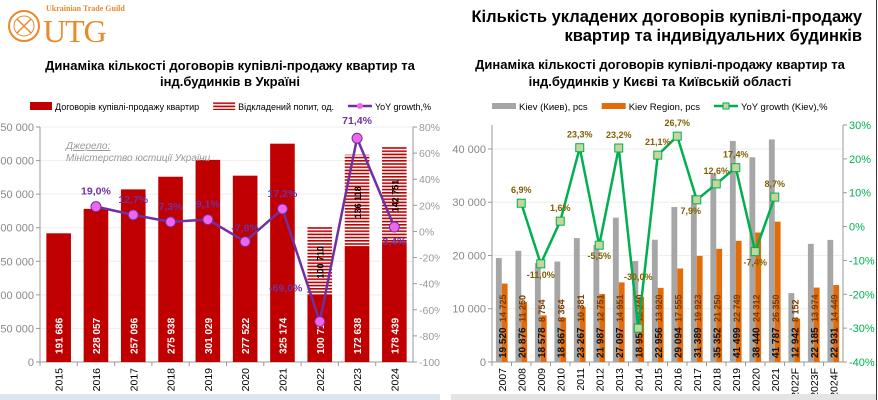 This screenshot has height=400, width=878. I want to click on bar-label-kiev: 12 942, so click(795, 342).